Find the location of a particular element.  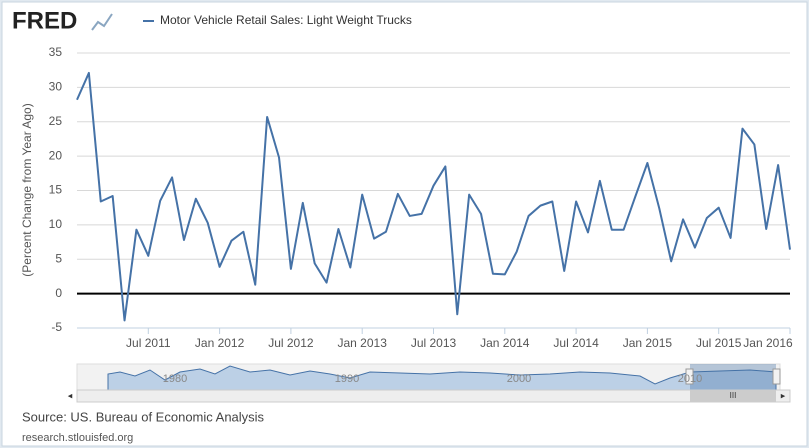

footer: research.stlouisfed.org is located at coordinates (77, 438).